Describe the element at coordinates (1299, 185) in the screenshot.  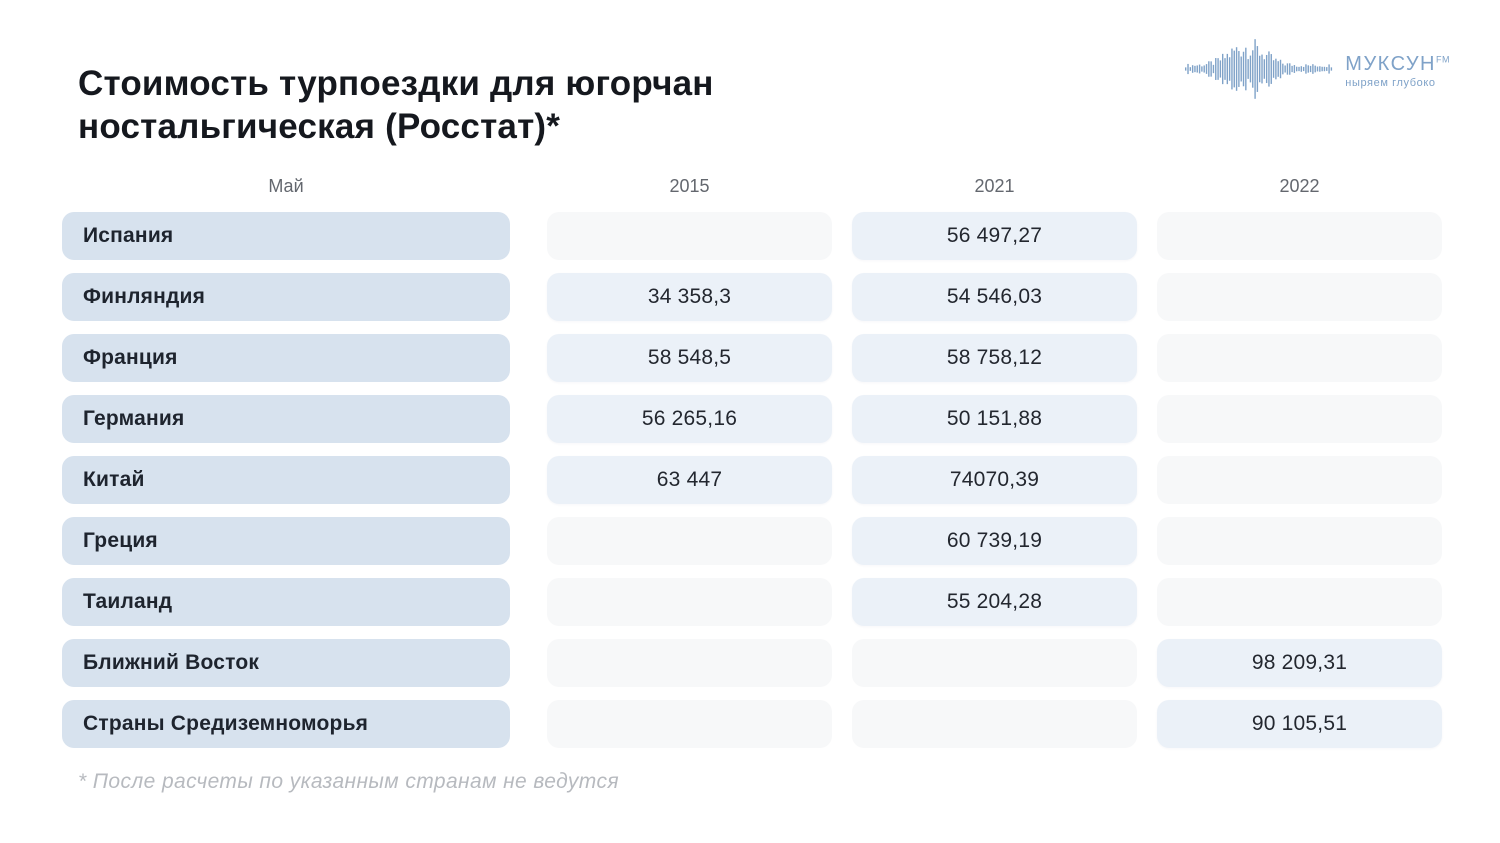
I see `col-header-2022: 2022` at that location.